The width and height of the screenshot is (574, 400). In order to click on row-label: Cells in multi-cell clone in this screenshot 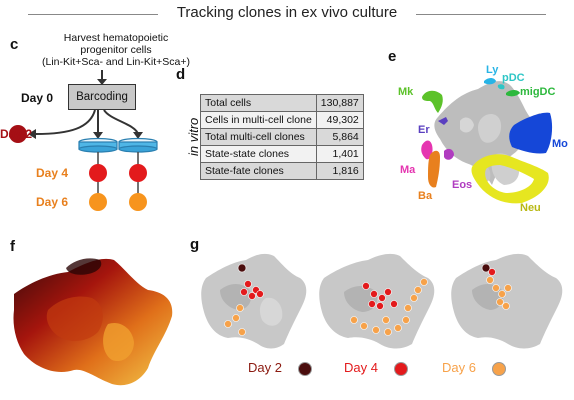, I will do `click(258, 120)`.